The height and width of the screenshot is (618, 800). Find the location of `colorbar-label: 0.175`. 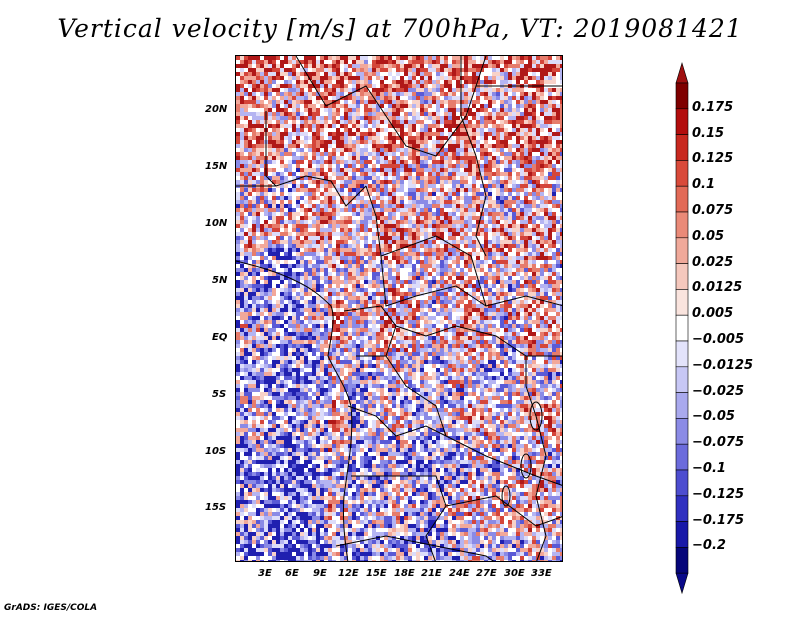

colorbar-label: 0.175 is located at coordinates (713, 107).